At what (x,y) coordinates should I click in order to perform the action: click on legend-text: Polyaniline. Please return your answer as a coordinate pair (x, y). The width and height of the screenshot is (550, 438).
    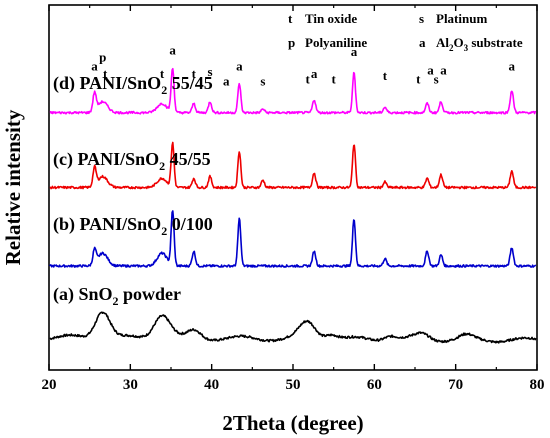
    Looking at the image, I should click on (336, 42).